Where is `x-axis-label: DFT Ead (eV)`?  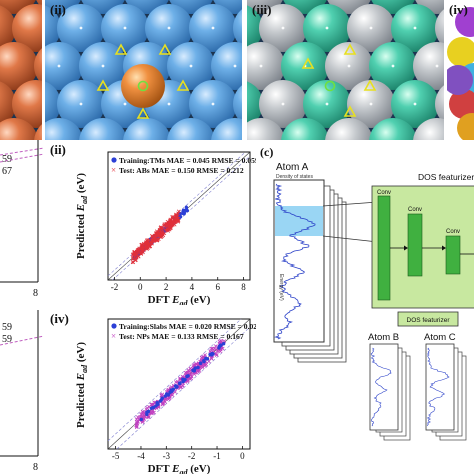 x-axis-label: DFT Ead (eV) is located at coordinates (179, 468).